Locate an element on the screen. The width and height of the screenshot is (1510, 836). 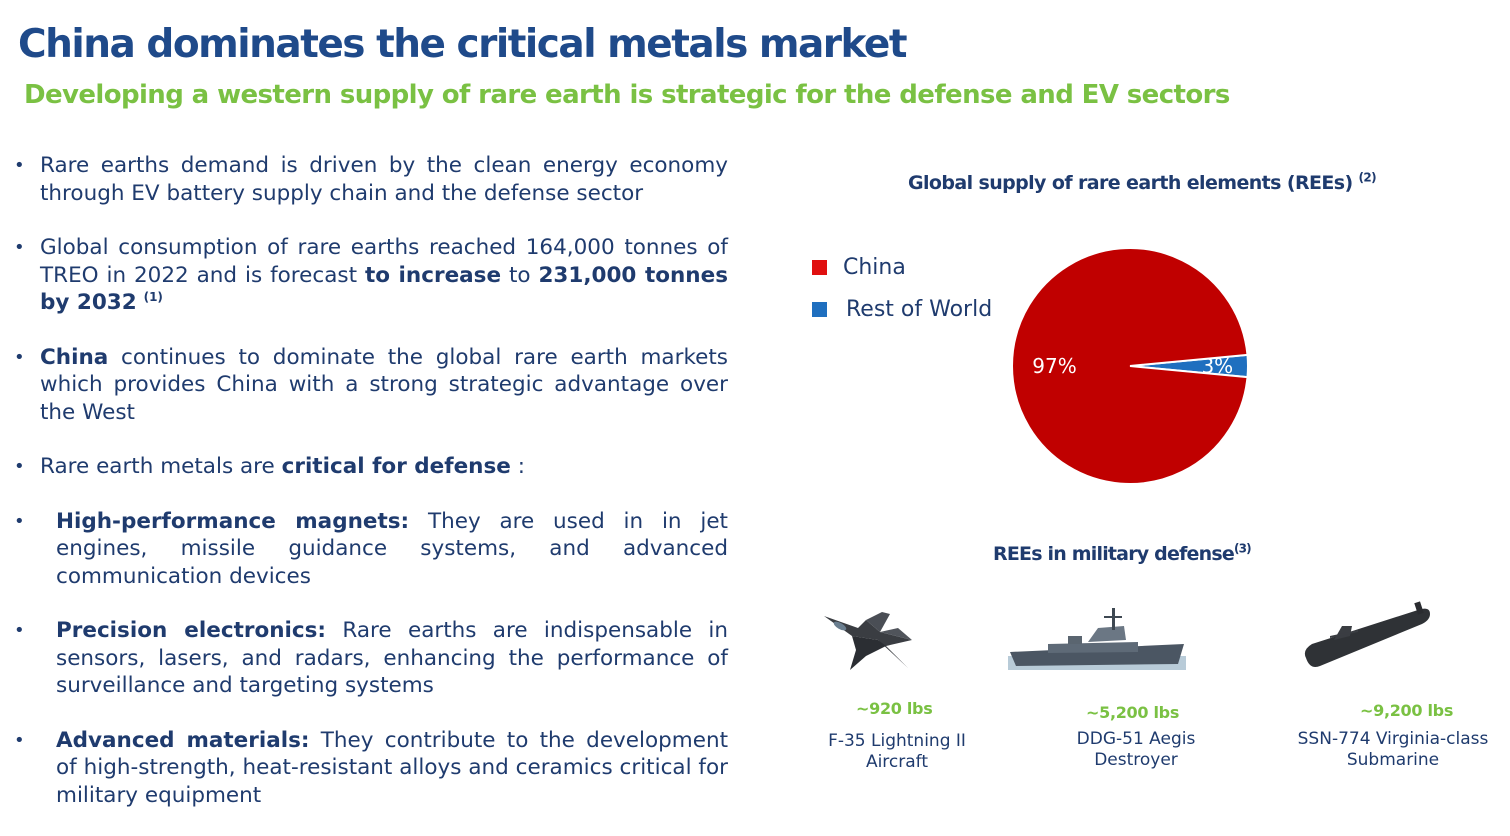
pie-chart: 3%97% is located at coordinates (1130, 366).